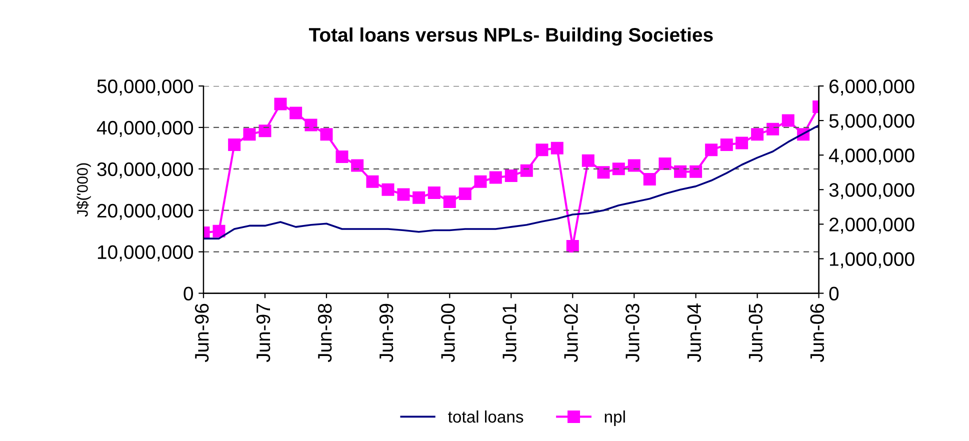 This screenshot has height=441, width=969. Describe the element at coordinates (817, 333) in the screenshot. I see `x-tick-label: Jun-06` at that location.